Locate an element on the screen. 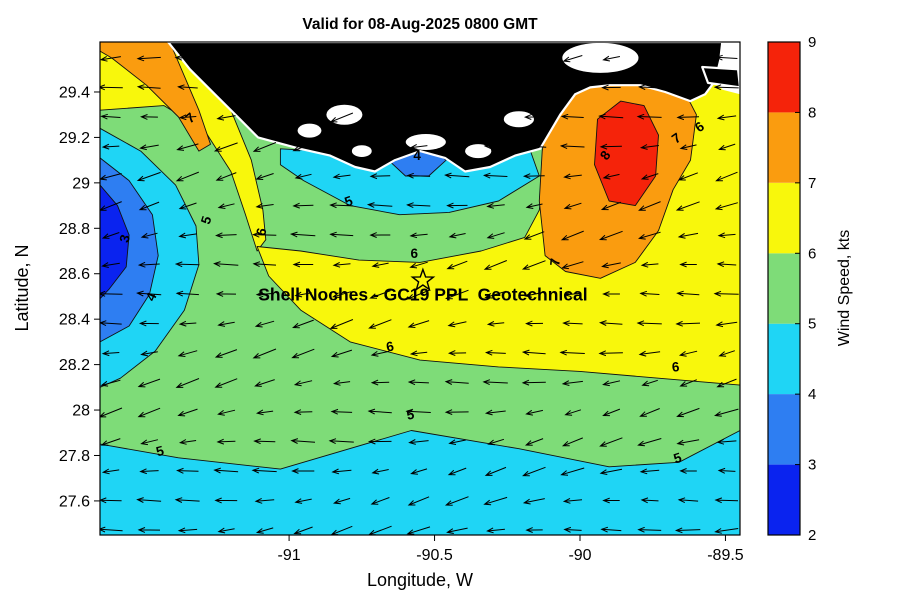 This screenshot has width=900, height=600. x-tick-label: -90 is located at coordinates (579, 555).